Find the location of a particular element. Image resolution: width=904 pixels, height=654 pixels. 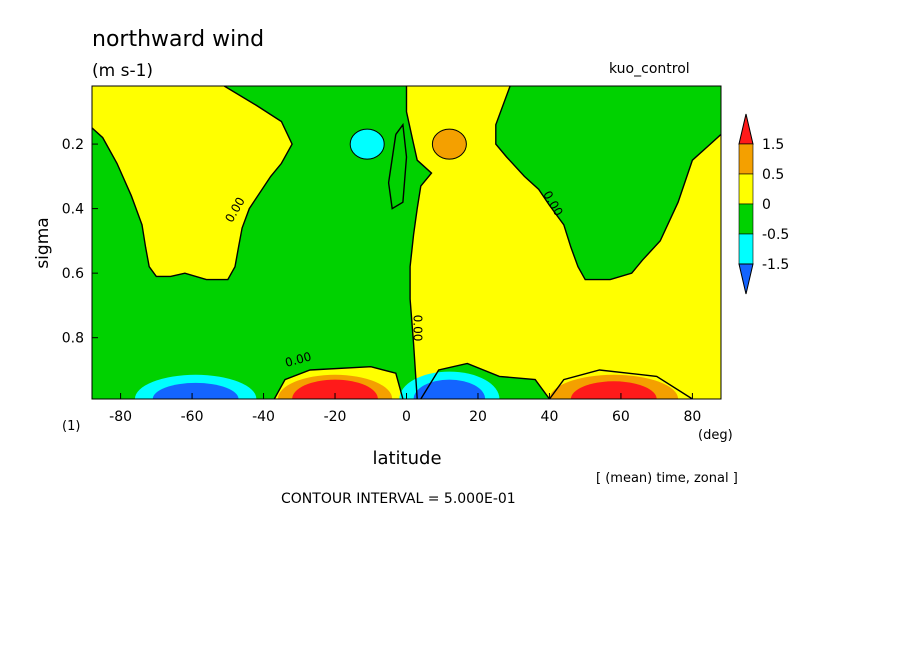

contour-zero-sliver is located at coordinates (397, 166).